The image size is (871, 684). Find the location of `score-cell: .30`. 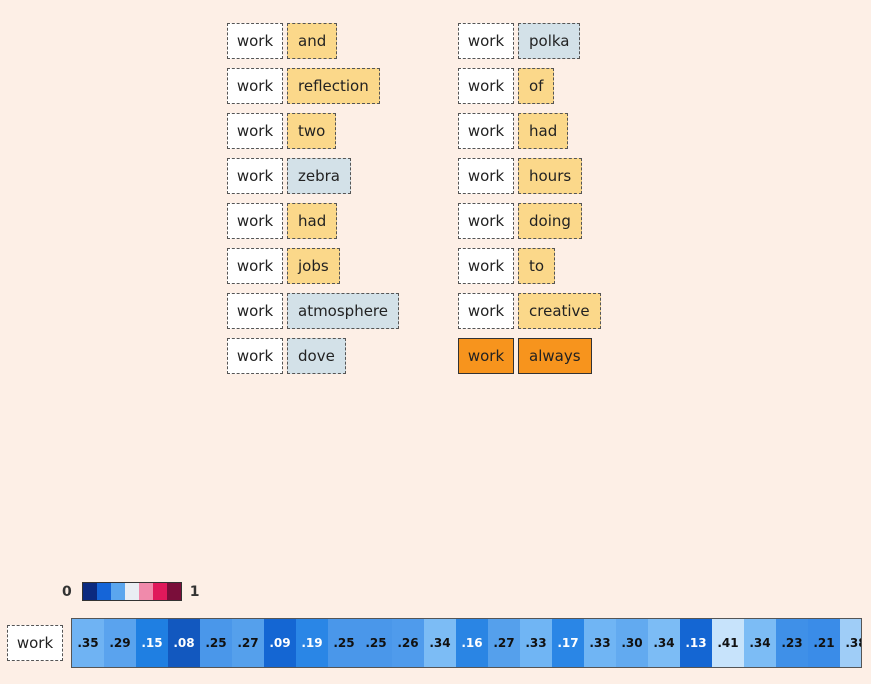

score-cell: .30 is located at coordinates (632, 643).